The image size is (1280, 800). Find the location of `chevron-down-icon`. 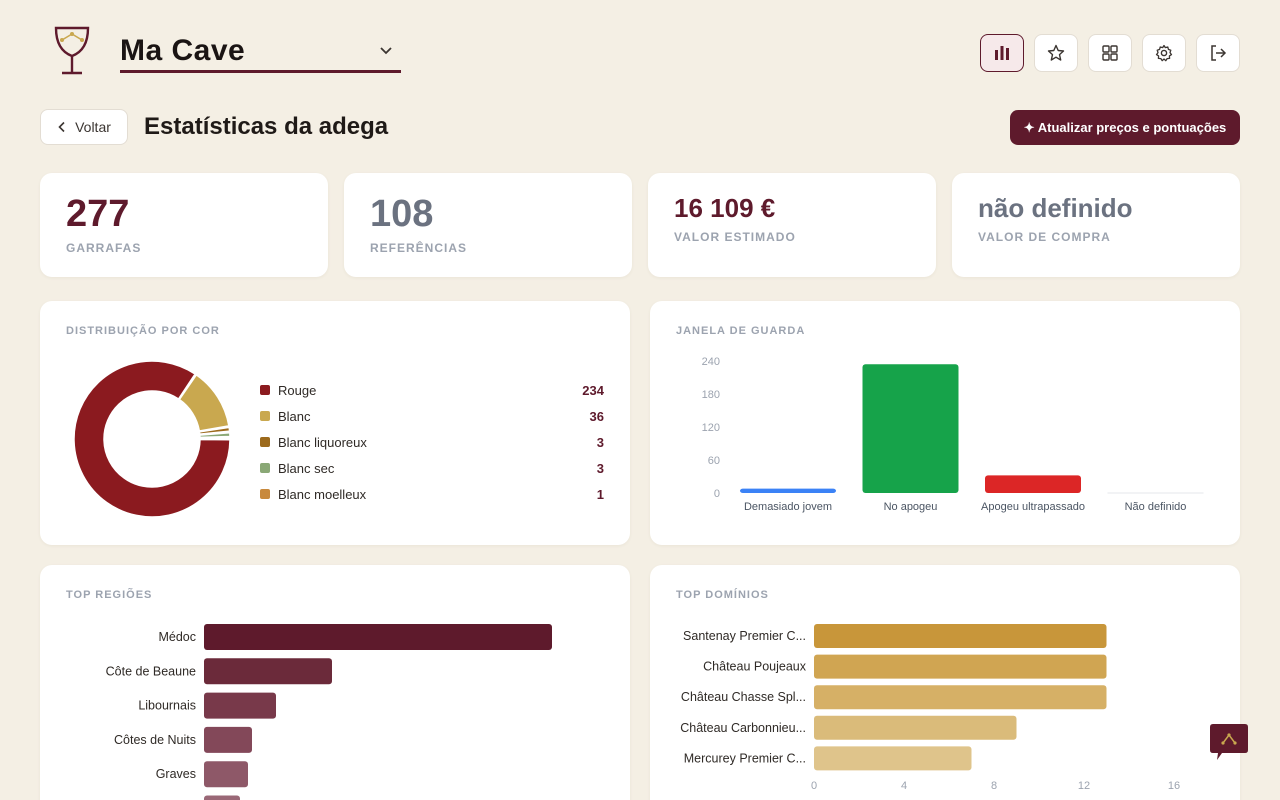

chevron-down-icon is located at coordinates (386, 51).